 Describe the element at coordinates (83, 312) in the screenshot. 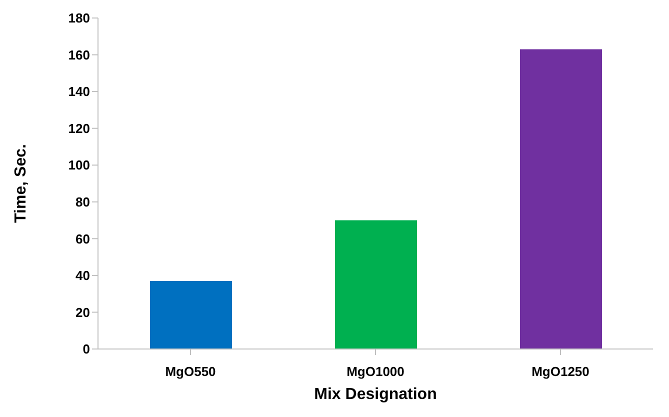

I see `y-tick-label: 20` at that location.